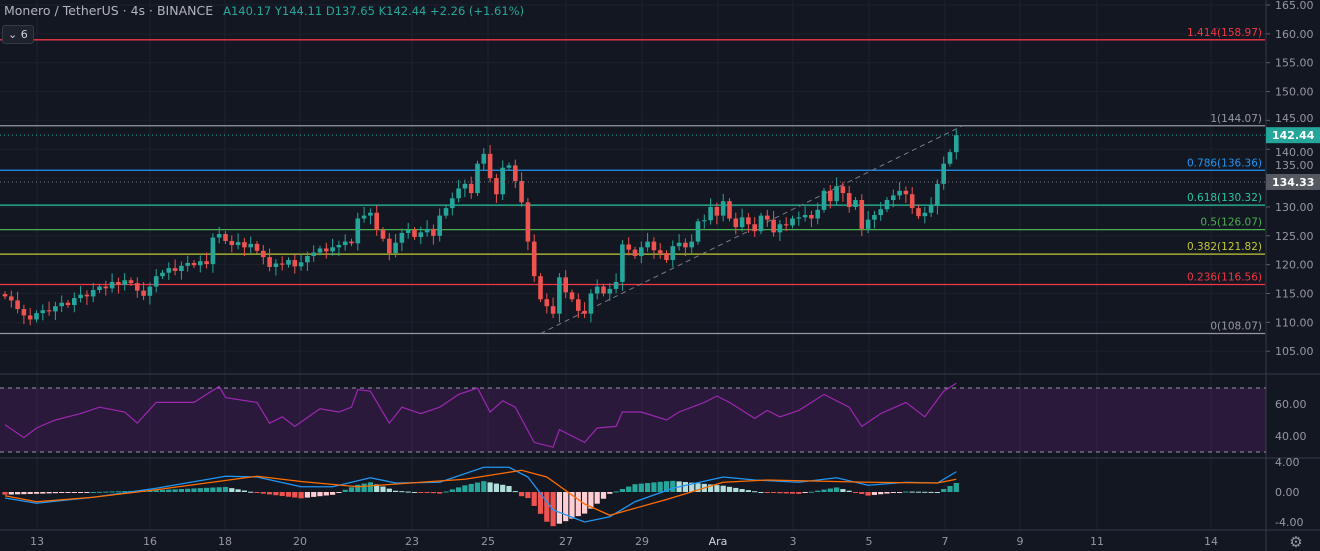 The image size is (1320, 551). What do you see at coordinates (1294, 152) in the screenshot?
I see `price-tick-label: 140.00` at bounding box center [1294, 152].